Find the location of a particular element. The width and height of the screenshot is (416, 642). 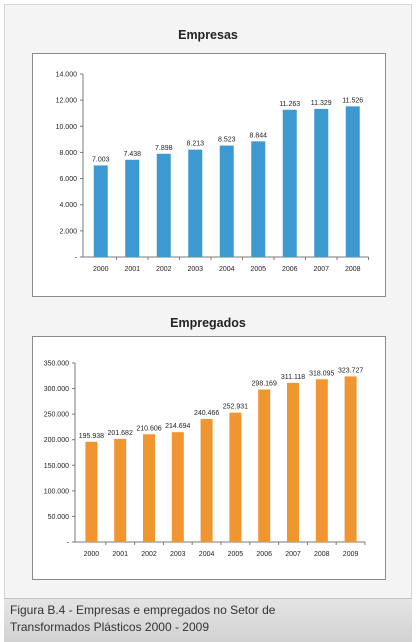

data-label: 7.898 is located at coordinates (164, 148).